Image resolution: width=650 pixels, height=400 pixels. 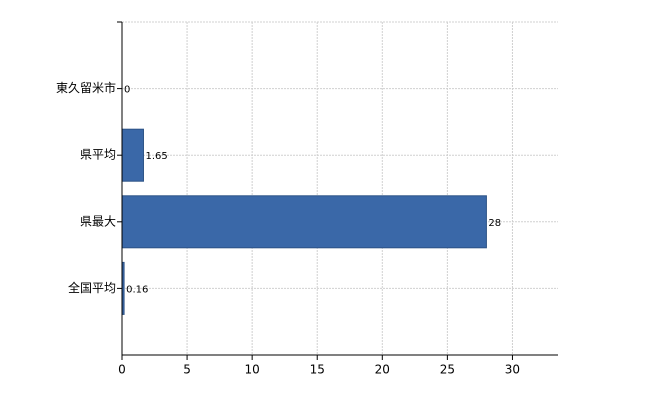 What do you see at coordinates (98, 155) in the screenshot?
I see `y-tick-label: 県平均` at bounding box center [98, 155].